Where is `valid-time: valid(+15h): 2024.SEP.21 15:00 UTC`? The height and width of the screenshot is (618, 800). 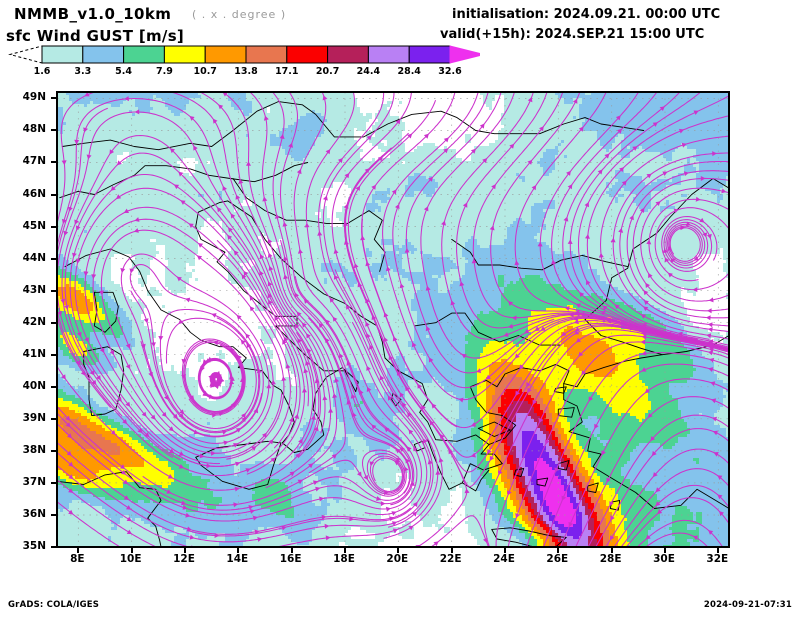
valid-time: valid(+15h): 2024.SEP.21 15:00 UTC is located at coordinates (572, 34).